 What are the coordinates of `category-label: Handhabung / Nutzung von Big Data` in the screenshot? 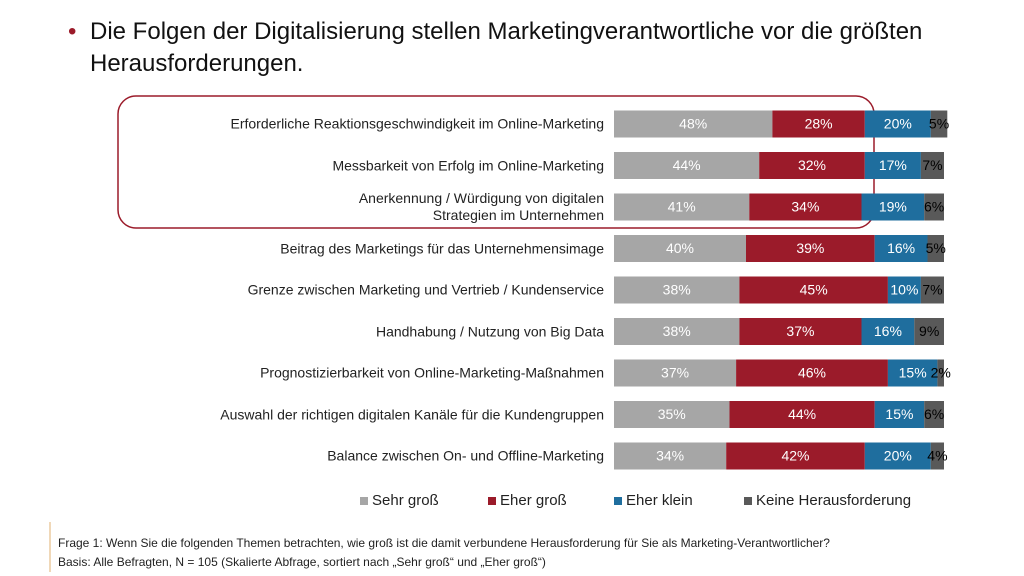 It's located at (489, 331).